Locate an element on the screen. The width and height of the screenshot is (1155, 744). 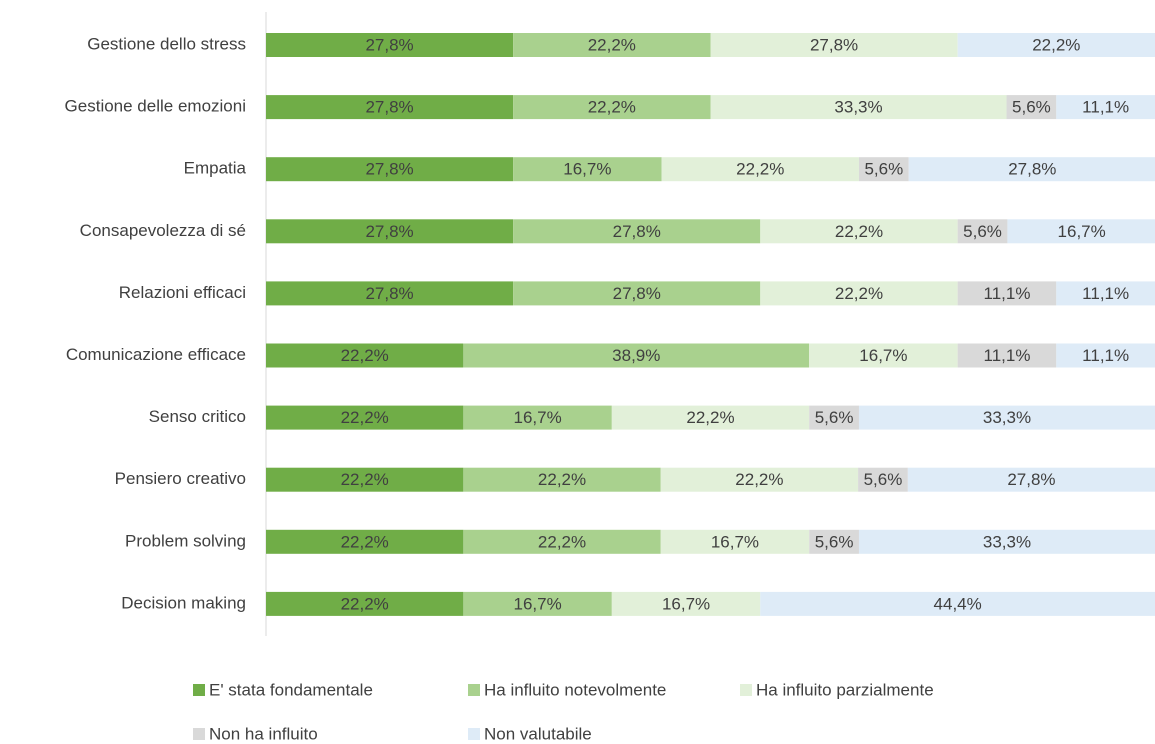
legend-label: Ha influito parzialmente is located at coordinates (845, 689).